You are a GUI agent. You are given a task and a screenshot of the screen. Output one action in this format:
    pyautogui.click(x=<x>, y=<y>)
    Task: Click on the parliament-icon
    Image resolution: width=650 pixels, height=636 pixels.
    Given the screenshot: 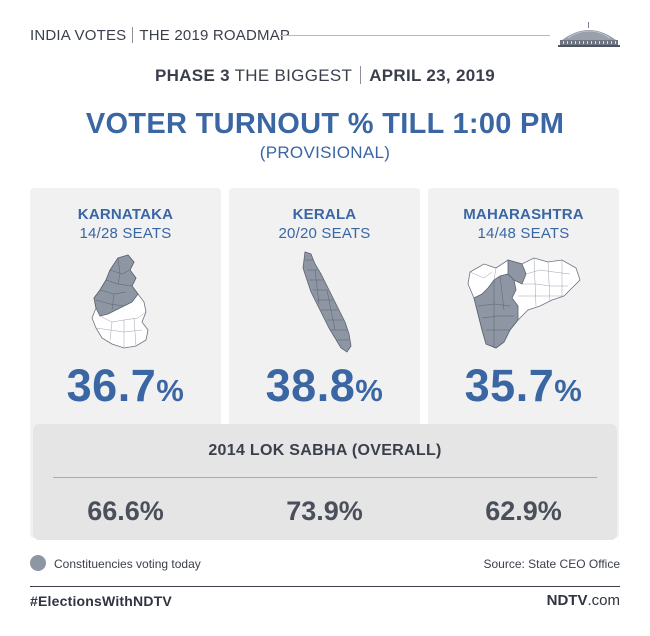 What is the action you would take?
    pyautogui.click(x=589, y=34)
    